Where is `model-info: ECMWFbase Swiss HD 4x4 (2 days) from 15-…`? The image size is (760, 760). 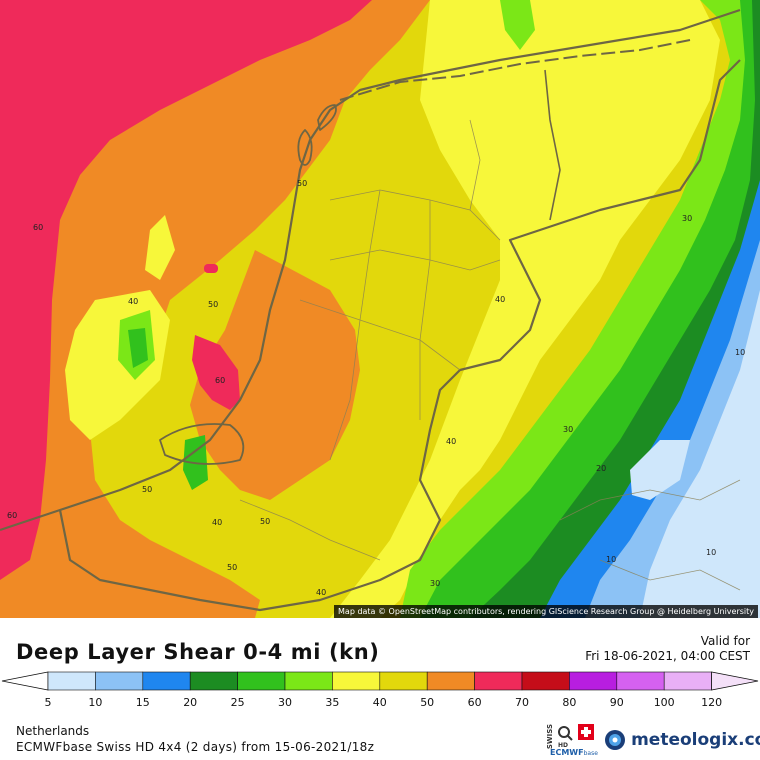 model-info: ECMWFbase Swiss HD 4x4 (2 days) from 15-… is located at coordinates (195, 747).